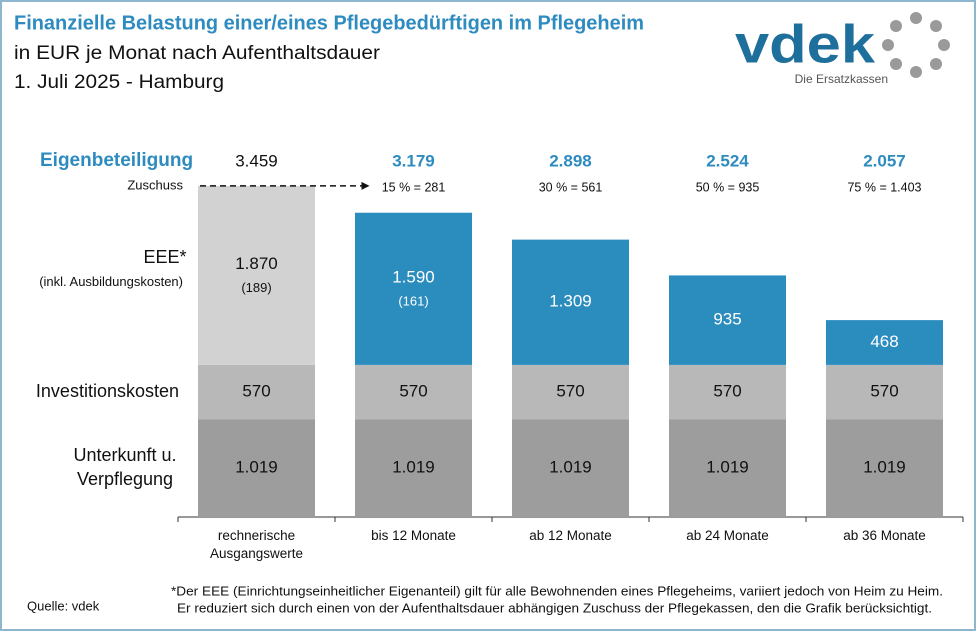 The image size is (976, 631). I want to click on total-label: 2.524, so click(727, 160).